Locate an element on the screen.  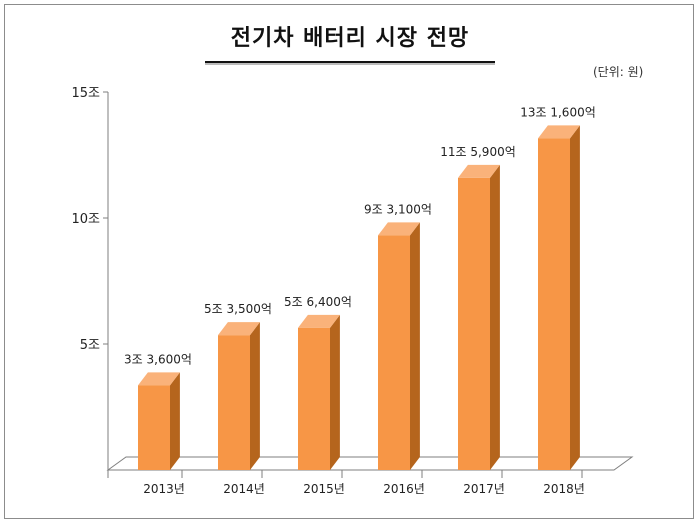
data-label: 13조 1,600억 is located at coordinates (558, 112).